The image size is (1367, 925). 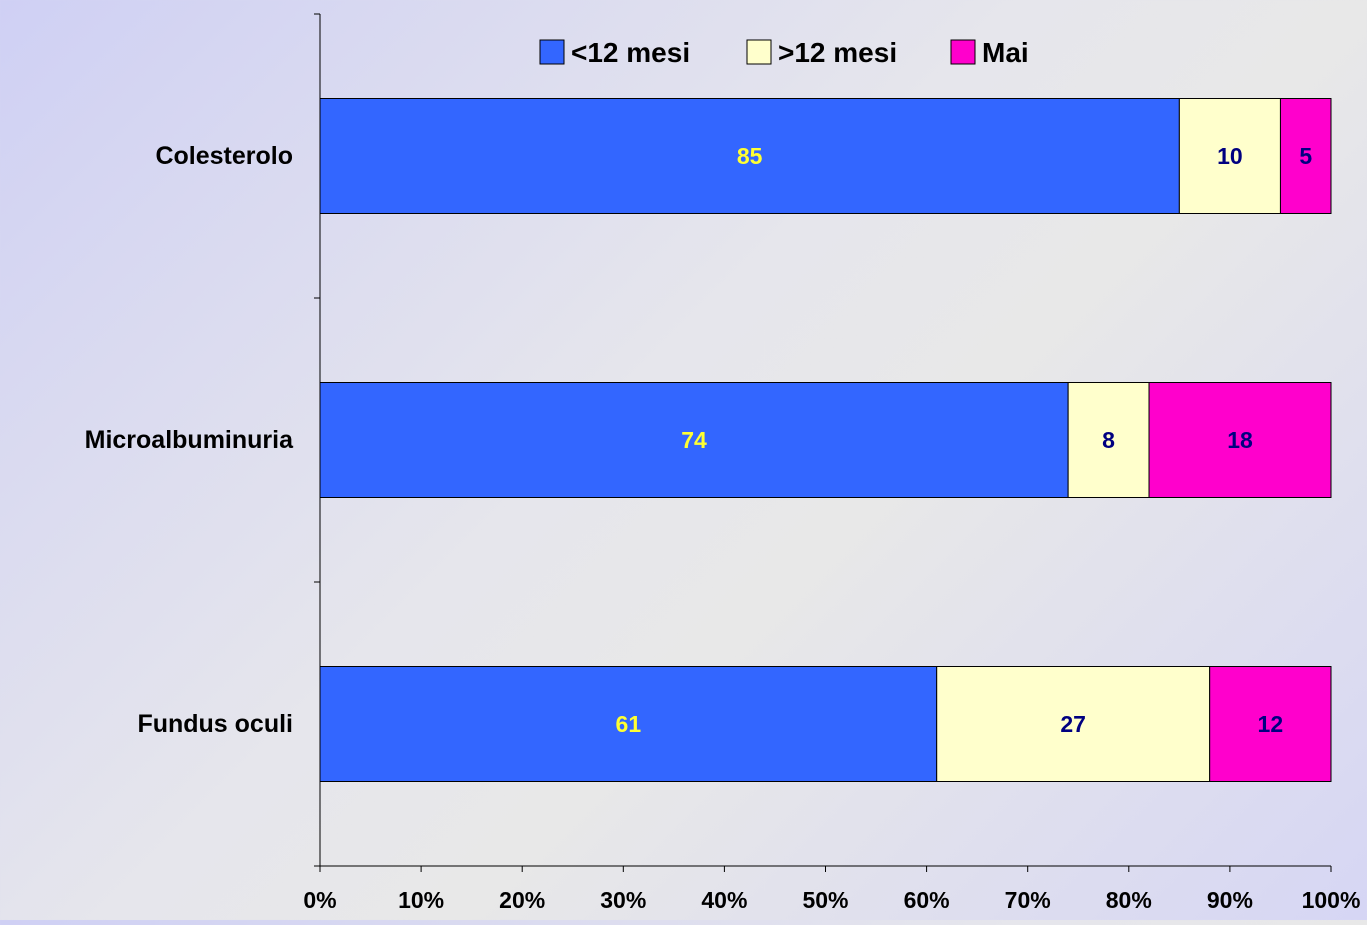 I want to click on x-tick-label: 40%, so click(x=724, y=900).